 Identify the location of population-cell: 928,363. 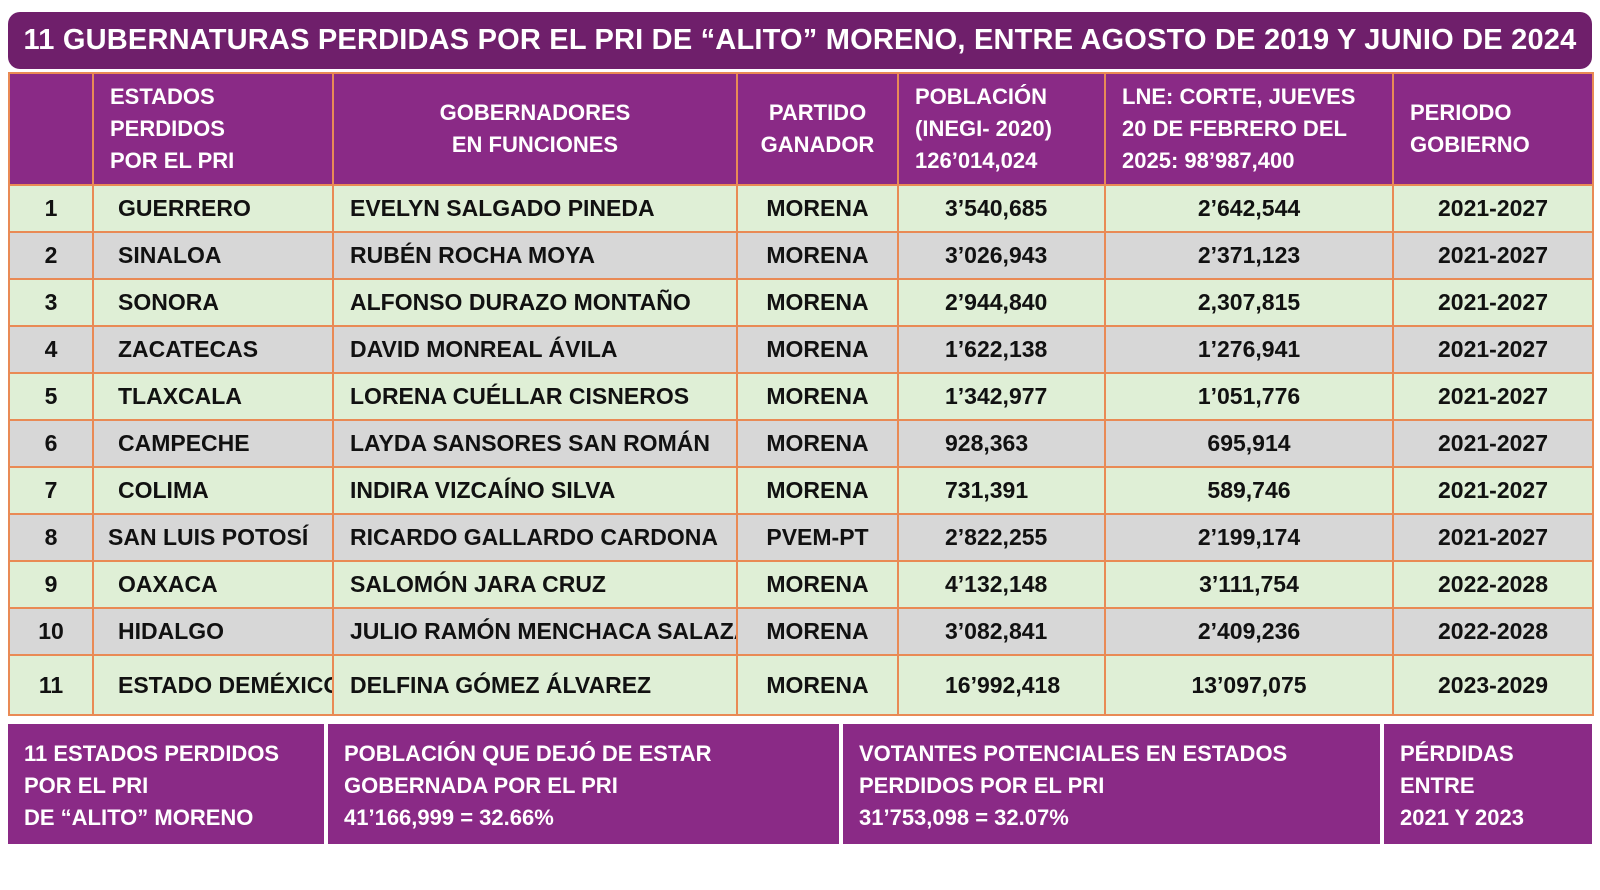
(1001, 443).